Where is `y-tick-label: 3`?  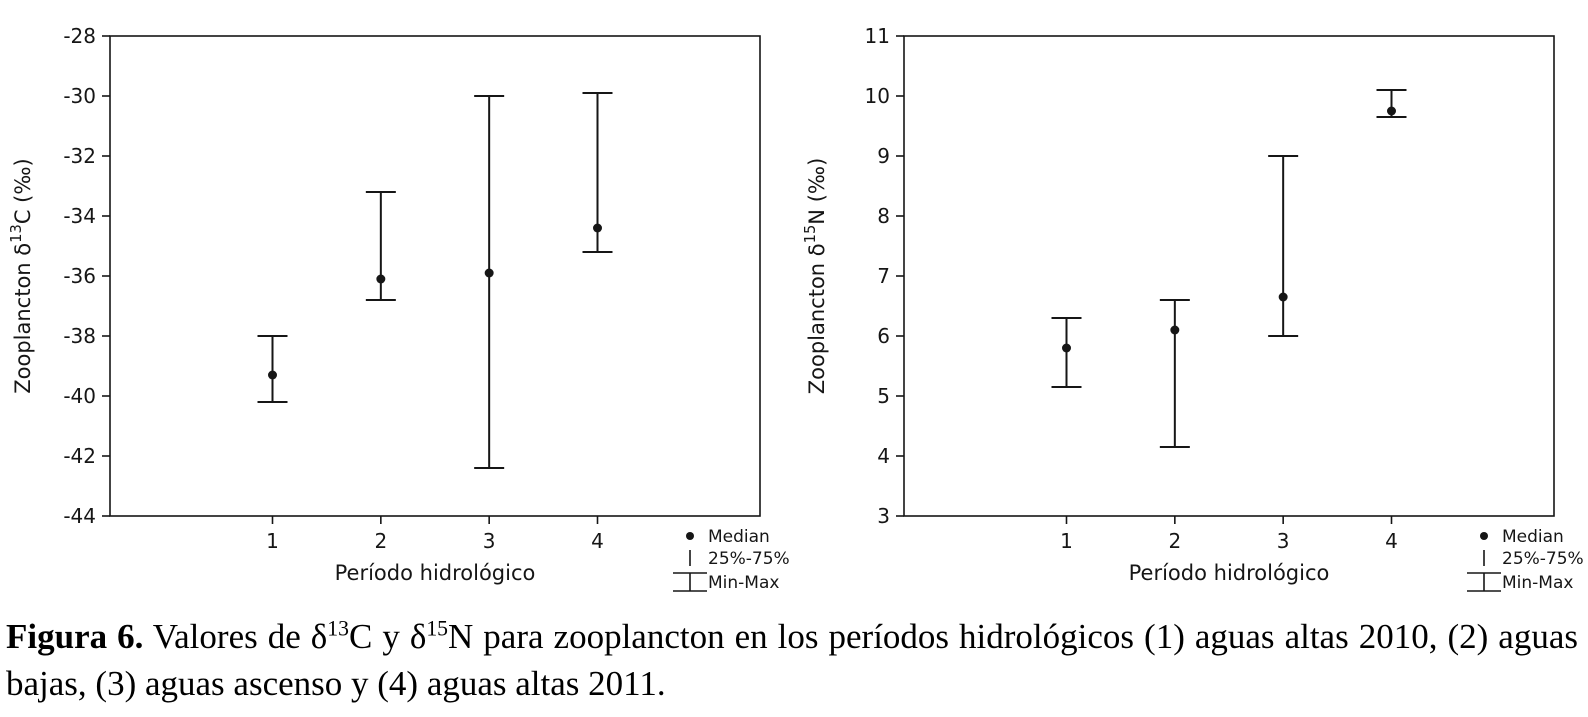
y-tick-label: 3 is located at coordinates (883, 516).